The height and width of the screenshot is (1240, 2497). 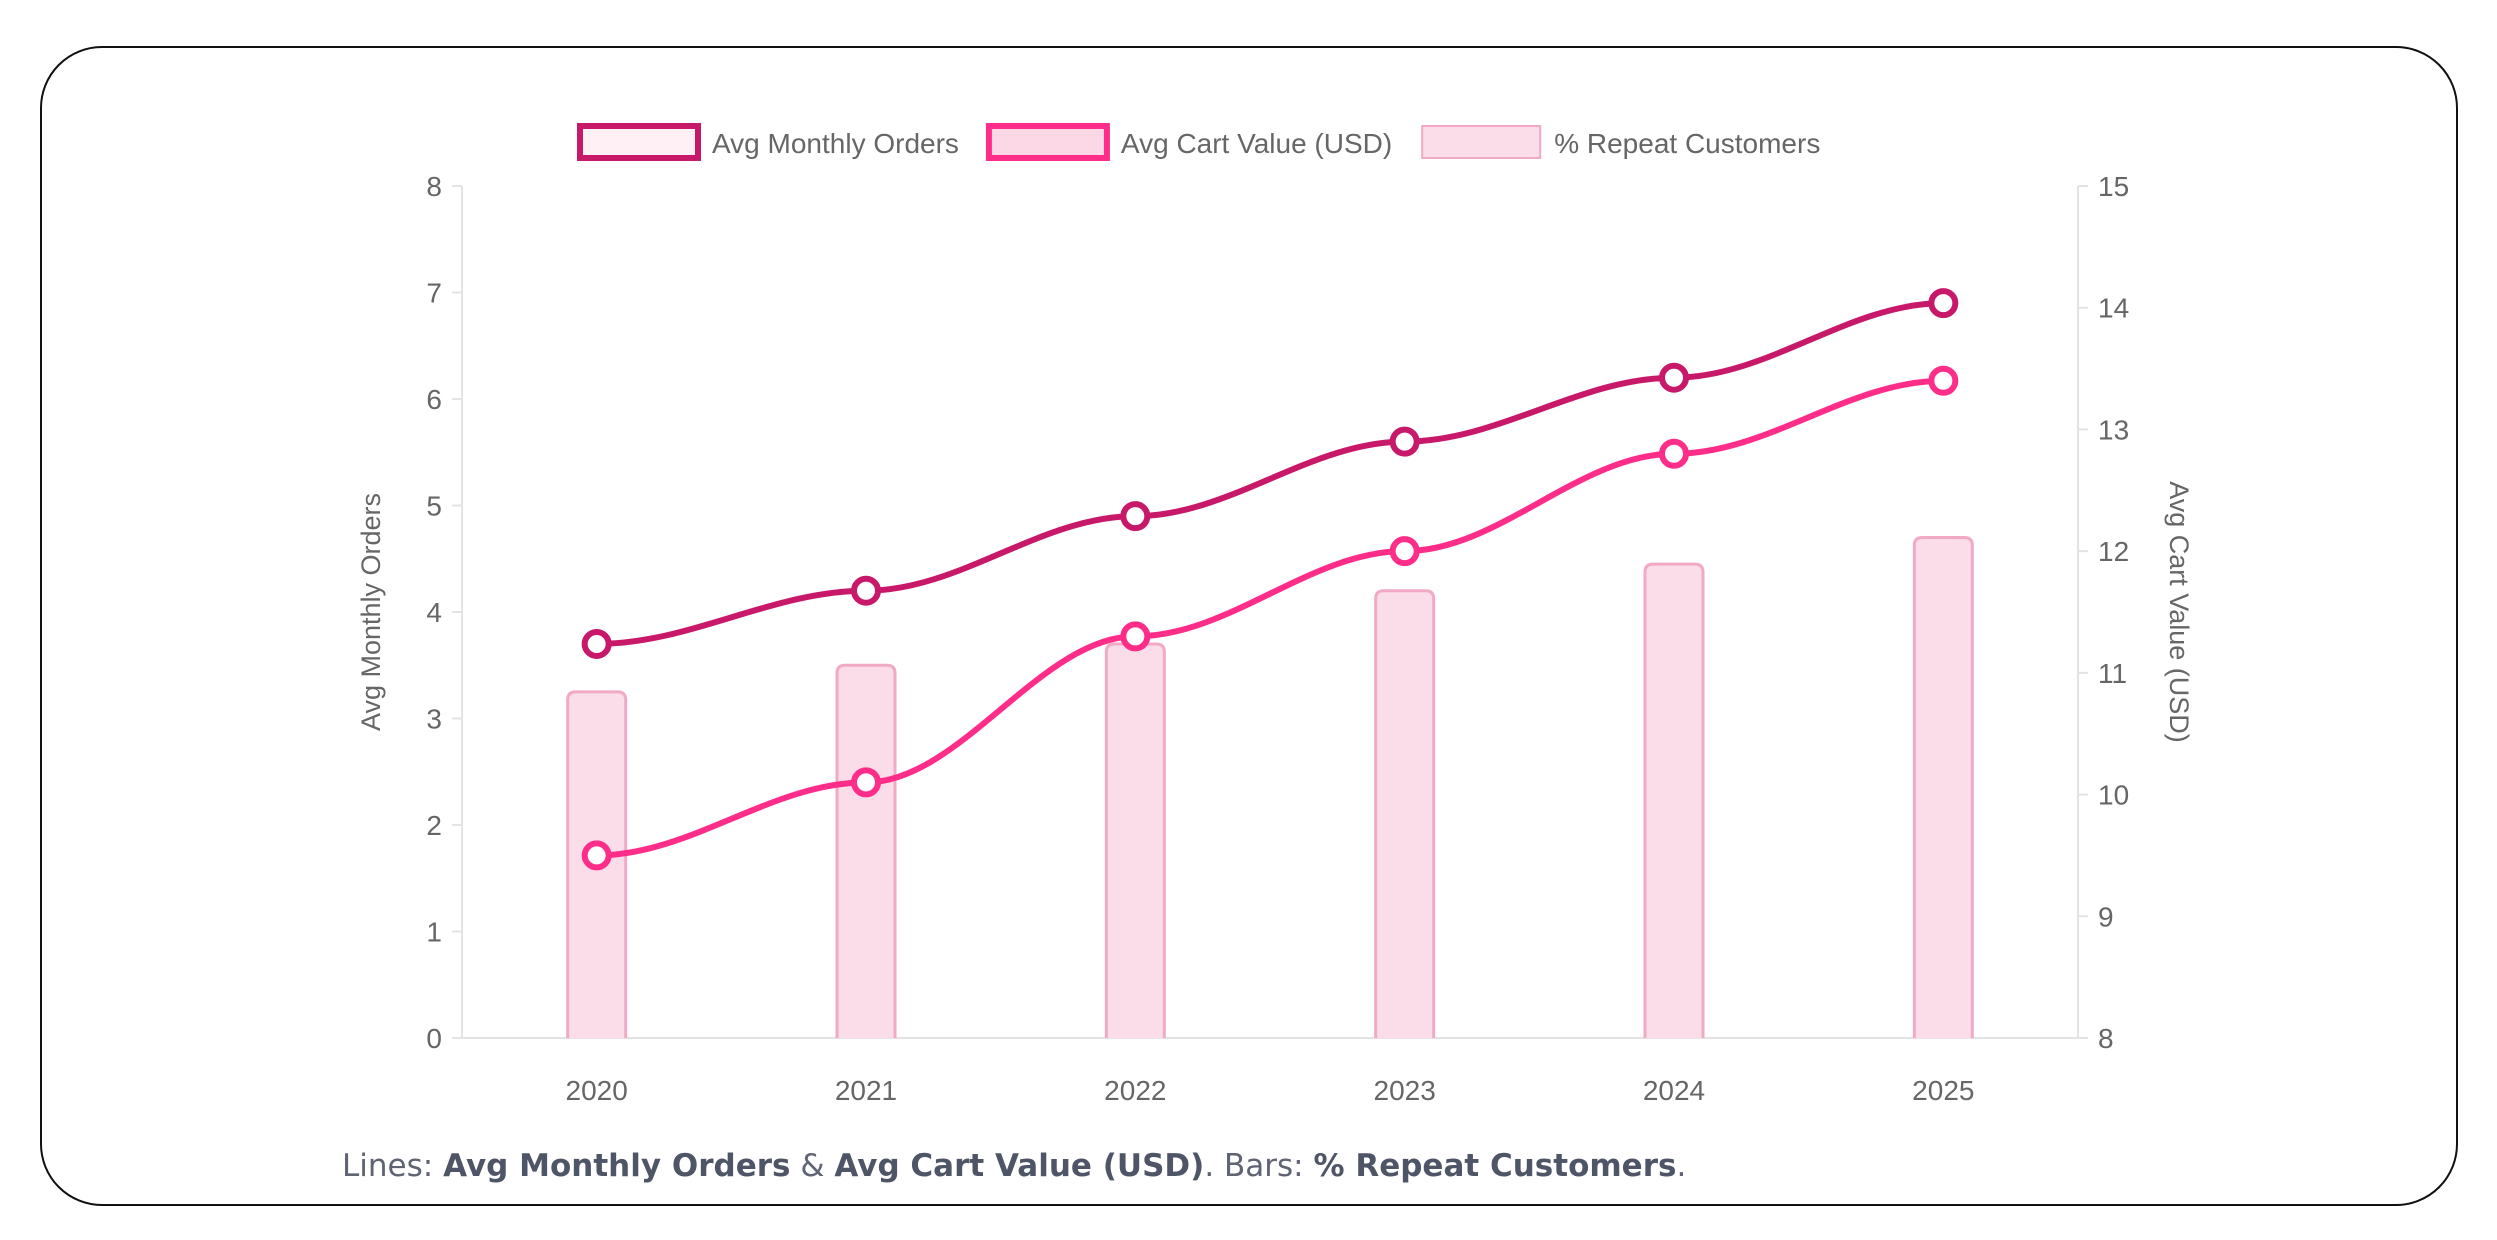 What do you see at coordinates (1259, 1166) in the screenshot?
I see `caption-text: . Bars:` at bounding box center [1259, 1166].